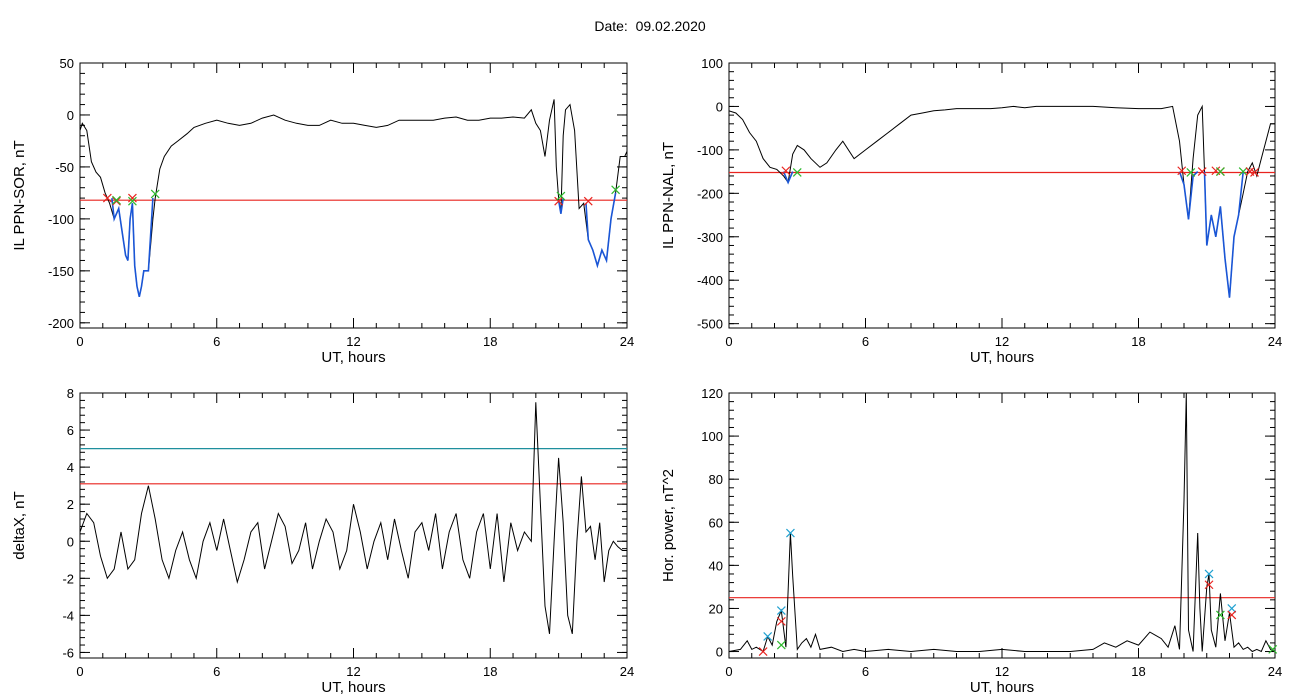  Describe the element at coordinates (668, 195) in the screenshot. I see `y-axis-label: IL PPN-NAL, nT` at that location.